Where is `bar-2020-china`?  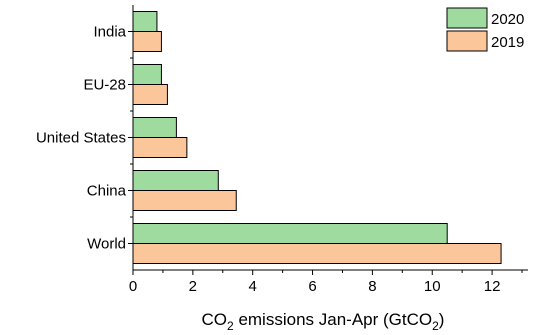
bar-2020-china is located at coordinates (175, 180).